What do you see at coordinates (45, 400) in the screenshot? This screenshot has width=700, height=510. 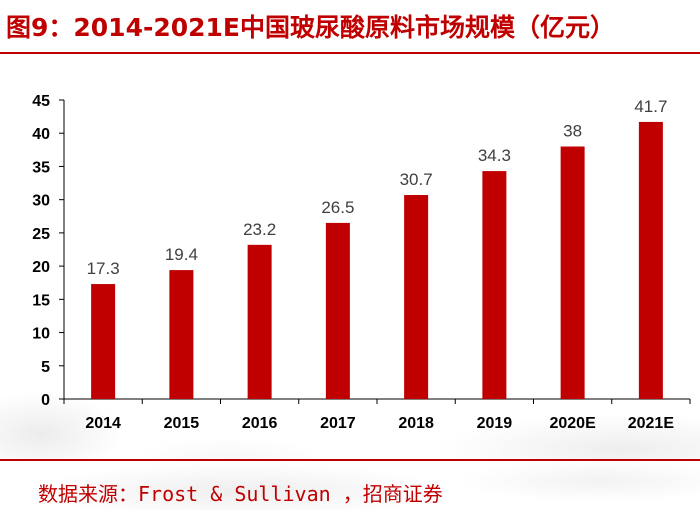 I see `y-tick-label: 0` at bounding box center [45, 400].